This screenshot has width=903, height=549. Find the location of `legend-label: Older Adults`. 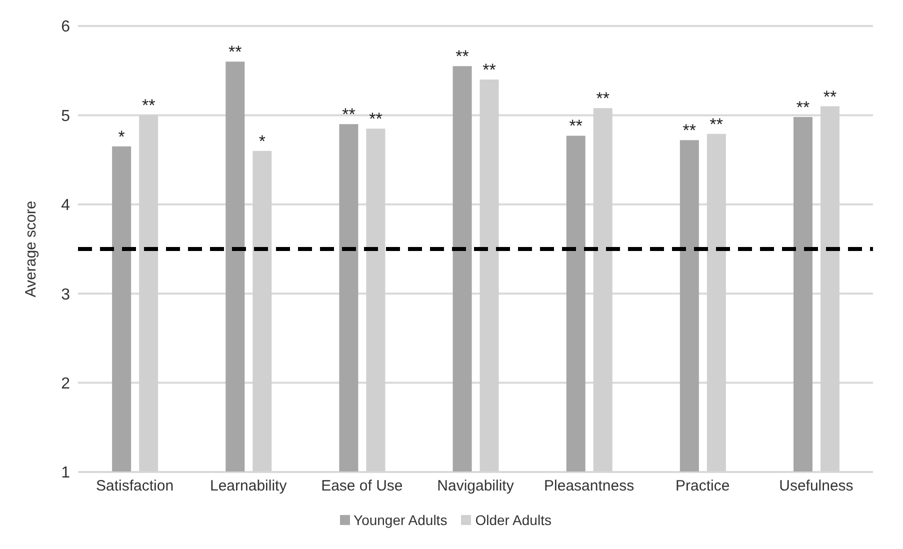

legend-label: Older Adults is located at coordinates (513, 520).